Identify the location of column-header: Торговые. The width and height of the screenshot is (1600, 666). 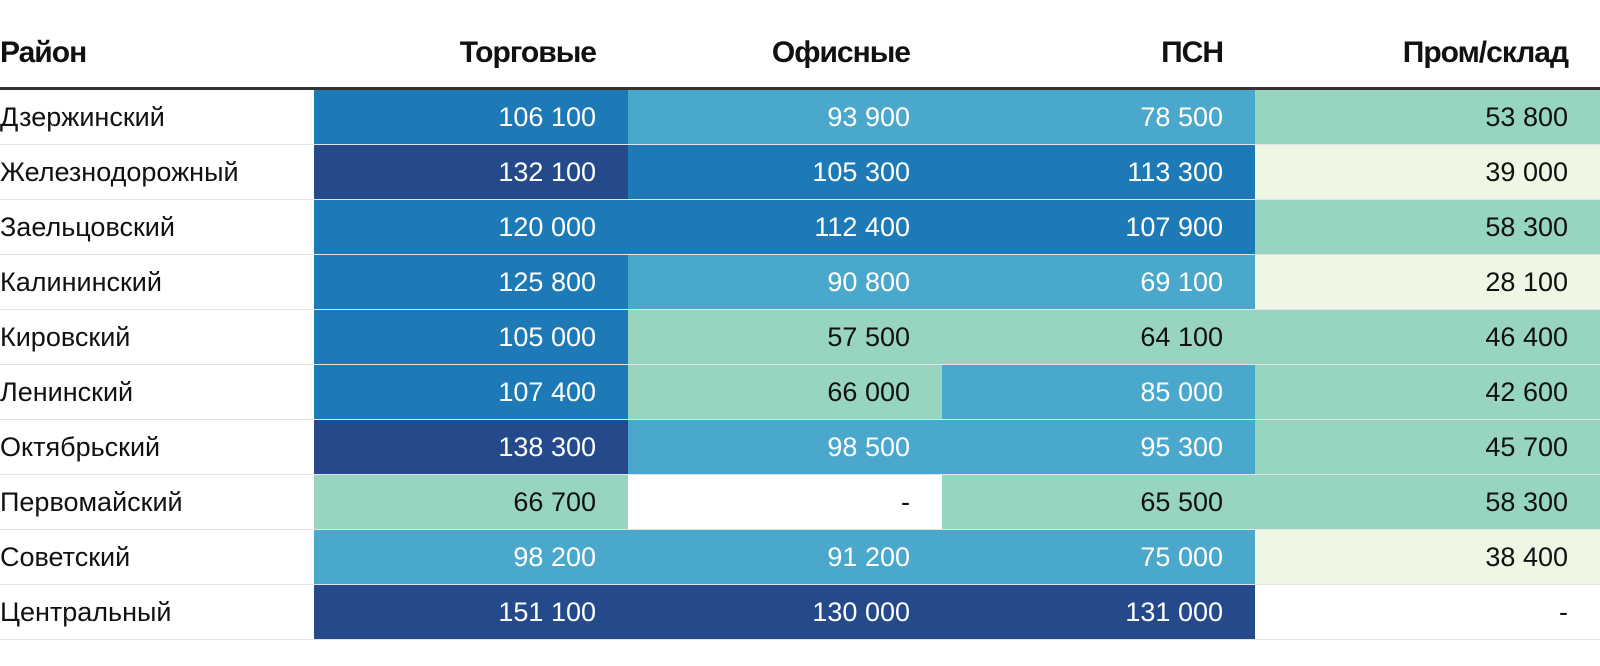
(471, 54).